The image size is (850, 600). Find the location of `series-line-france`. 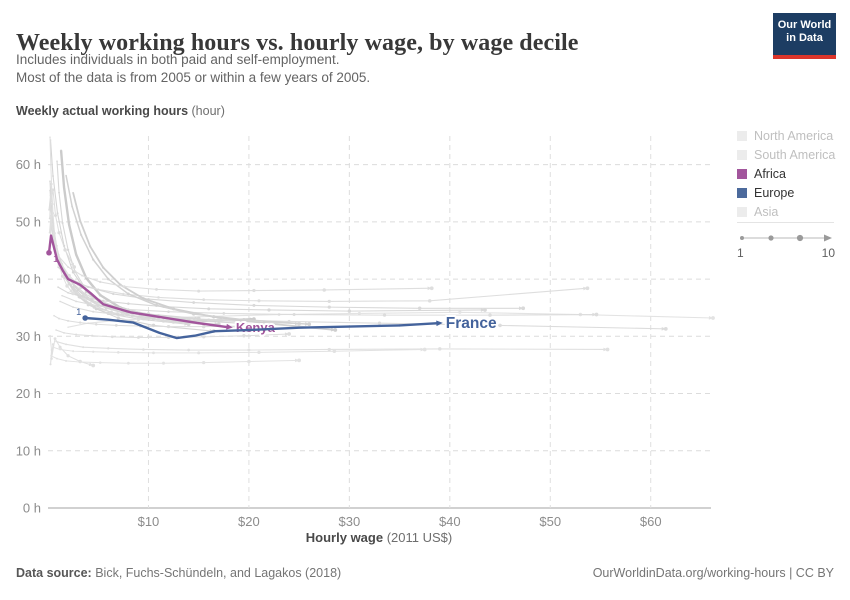

series-line-france is located at coordinates (242, 328).